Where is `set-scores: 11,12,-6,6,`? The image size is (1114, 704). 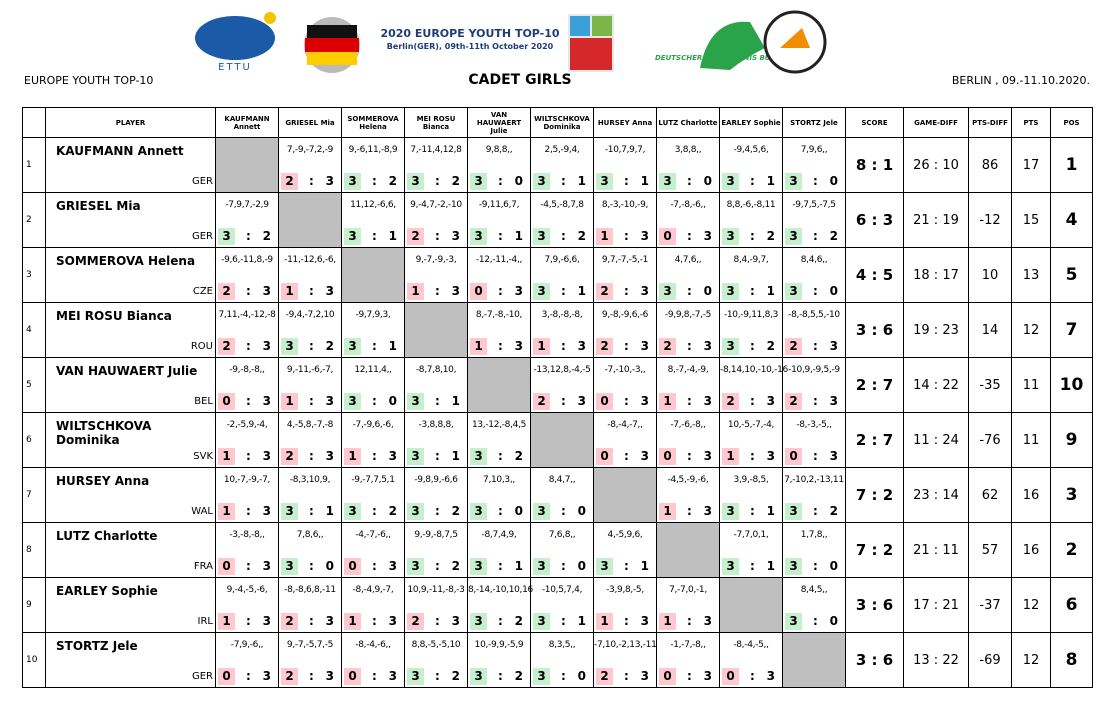 set-scores: 11,12,-6,6, is located at coordinates (373, 205).